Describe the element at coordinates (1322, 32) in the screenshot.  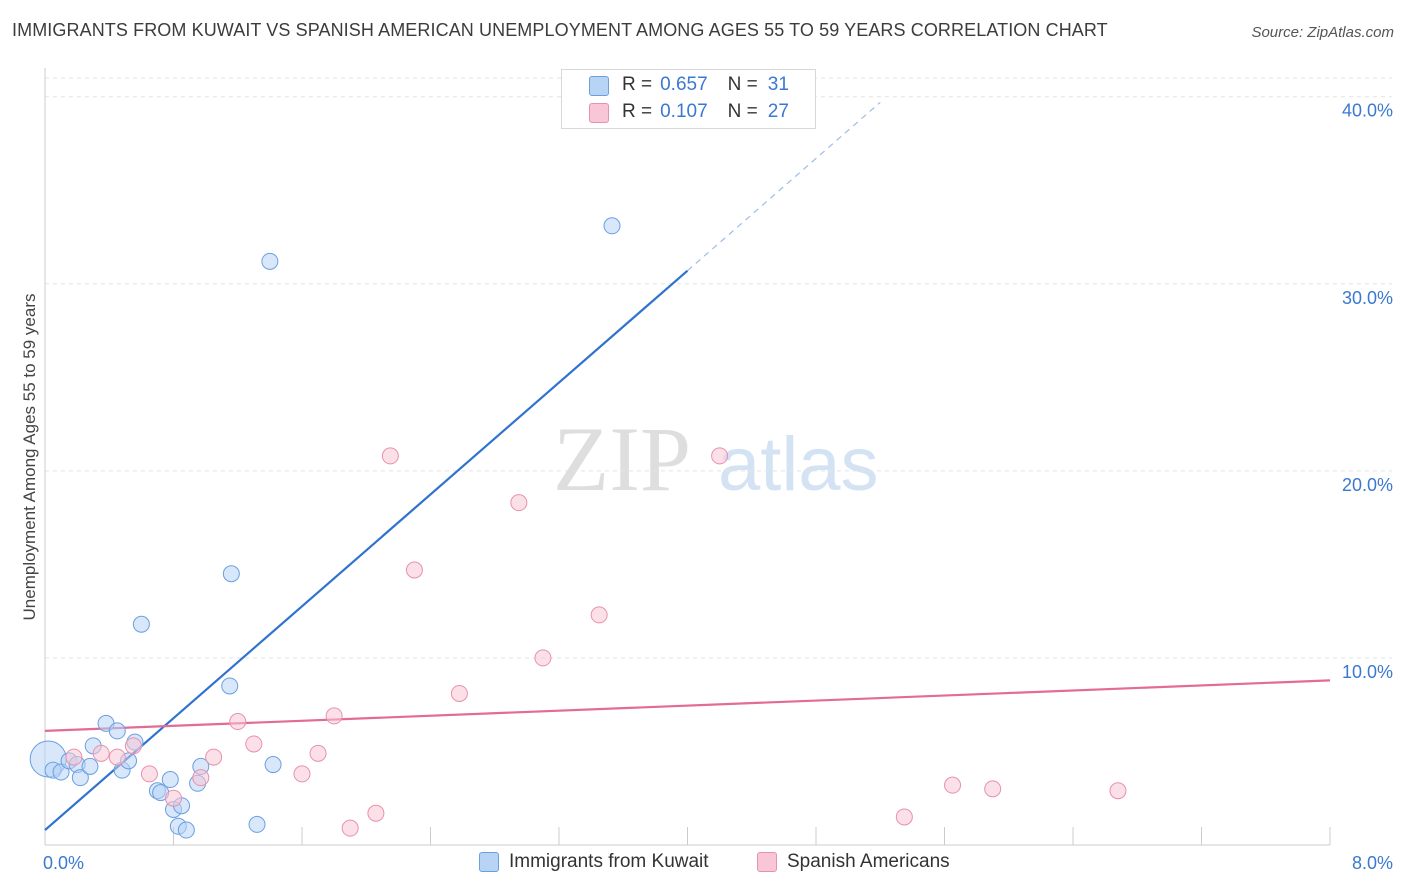
I see `source-label: Source: ZipAtlas.com` at that location.